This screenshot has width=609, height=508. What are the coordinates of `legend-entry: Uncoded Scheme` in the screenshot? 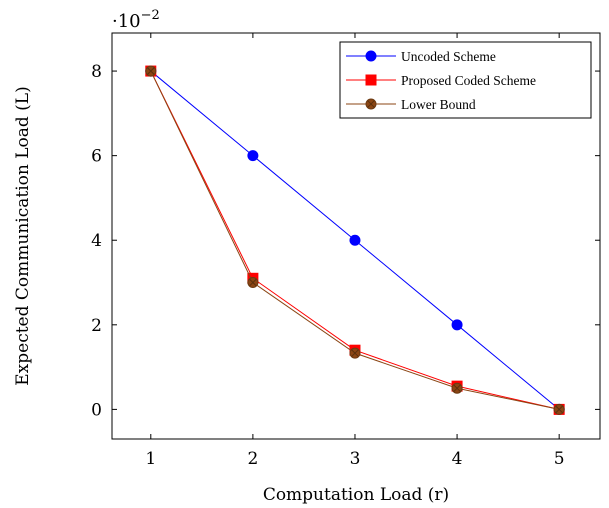 It's located at (421, 56).